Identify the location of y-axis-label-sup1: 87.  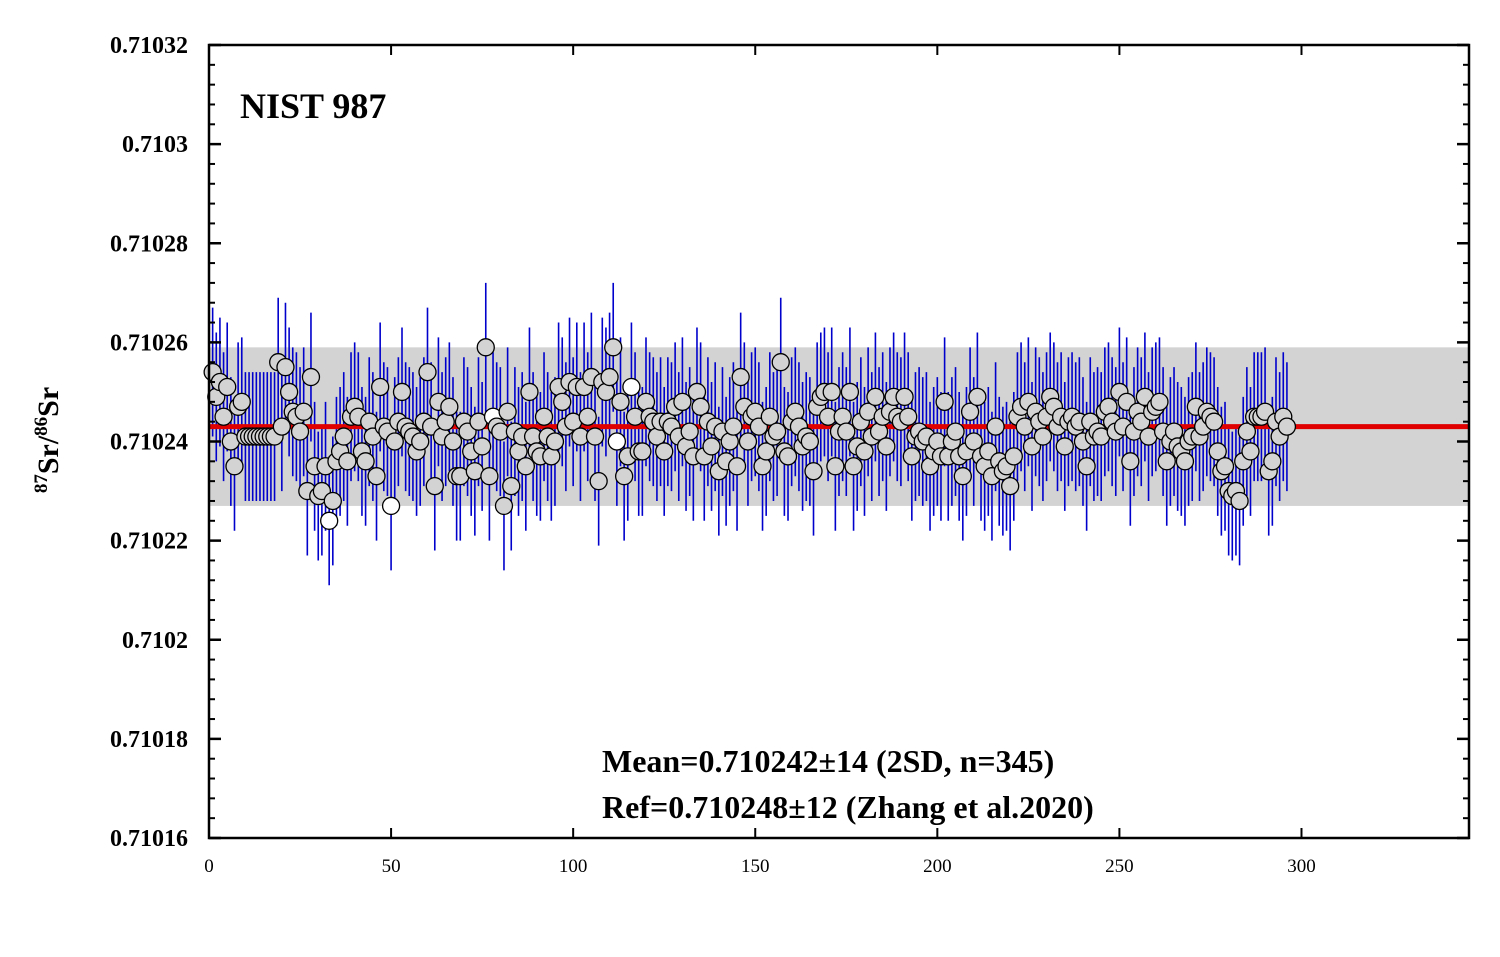
(41, 484).